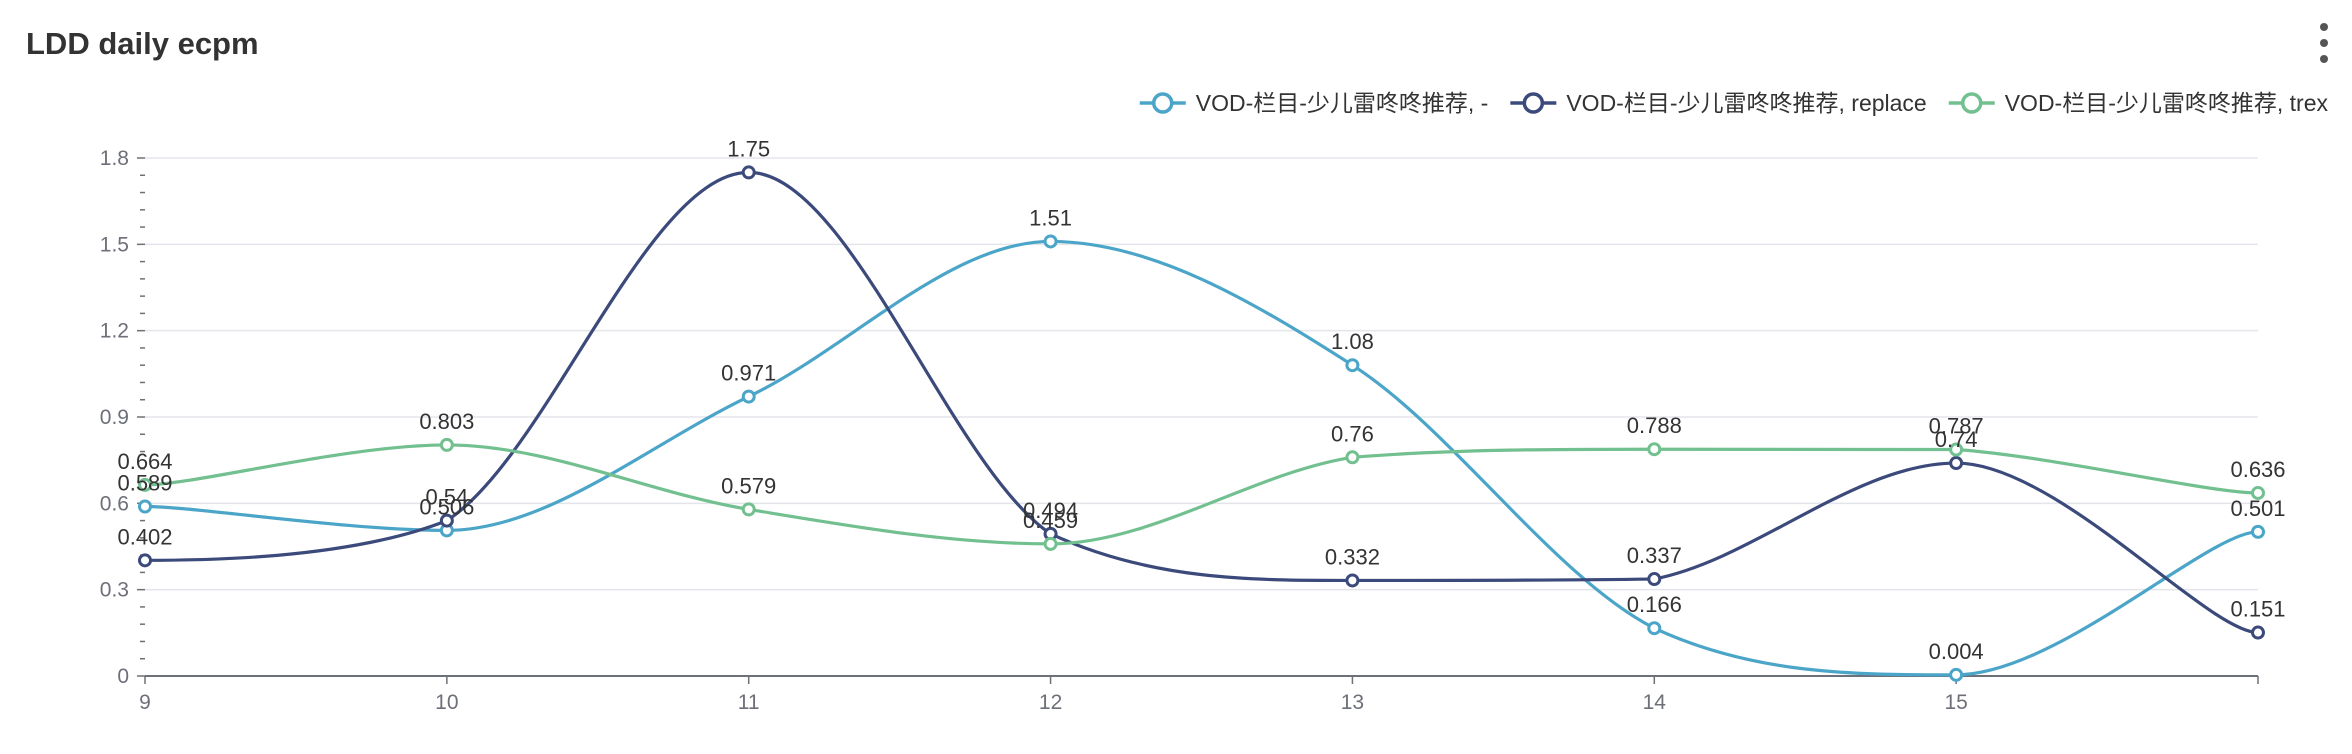 This screenshot has height=754, width=2352. I want to click on legend-label: VOD-栏目-少儿雷咚咚推荐, -, so click(1342, 103).